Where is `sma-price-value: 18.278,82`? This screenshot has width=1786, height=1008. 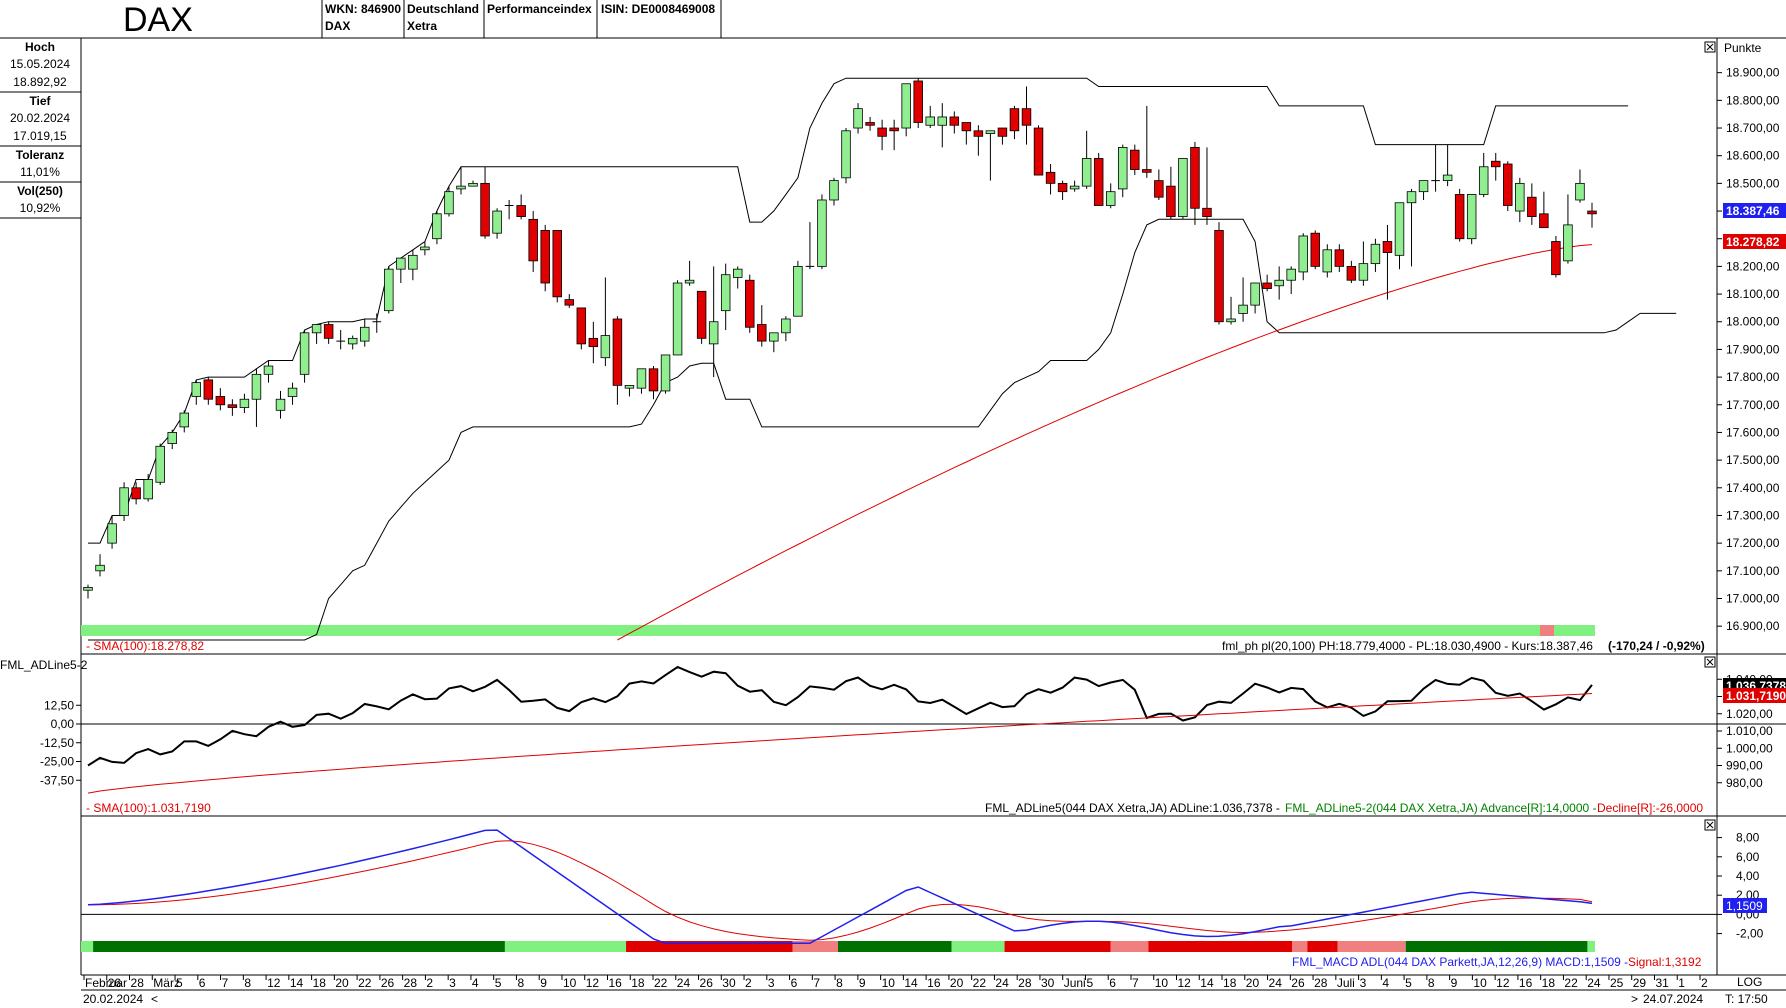 sma-price-value: 18.278,82 is located at coordinates (1753, 242).